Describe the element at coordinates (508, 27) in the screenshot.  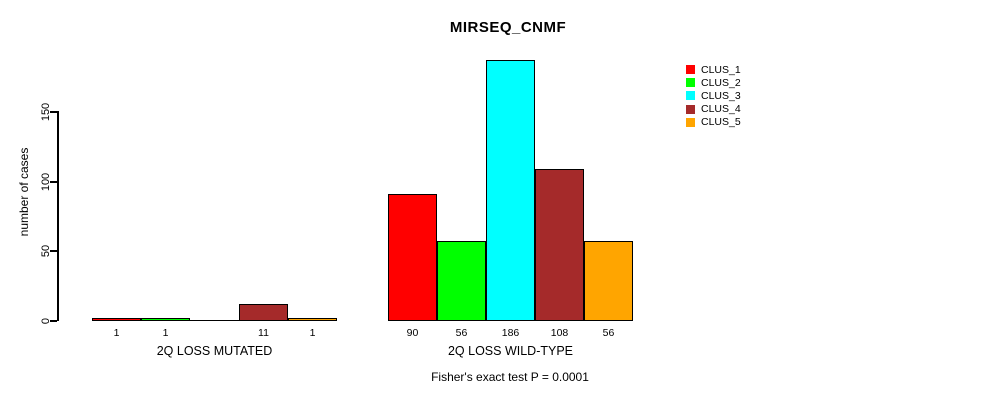
I see `chart-title: MIRSEQ_CNMF` at that location.